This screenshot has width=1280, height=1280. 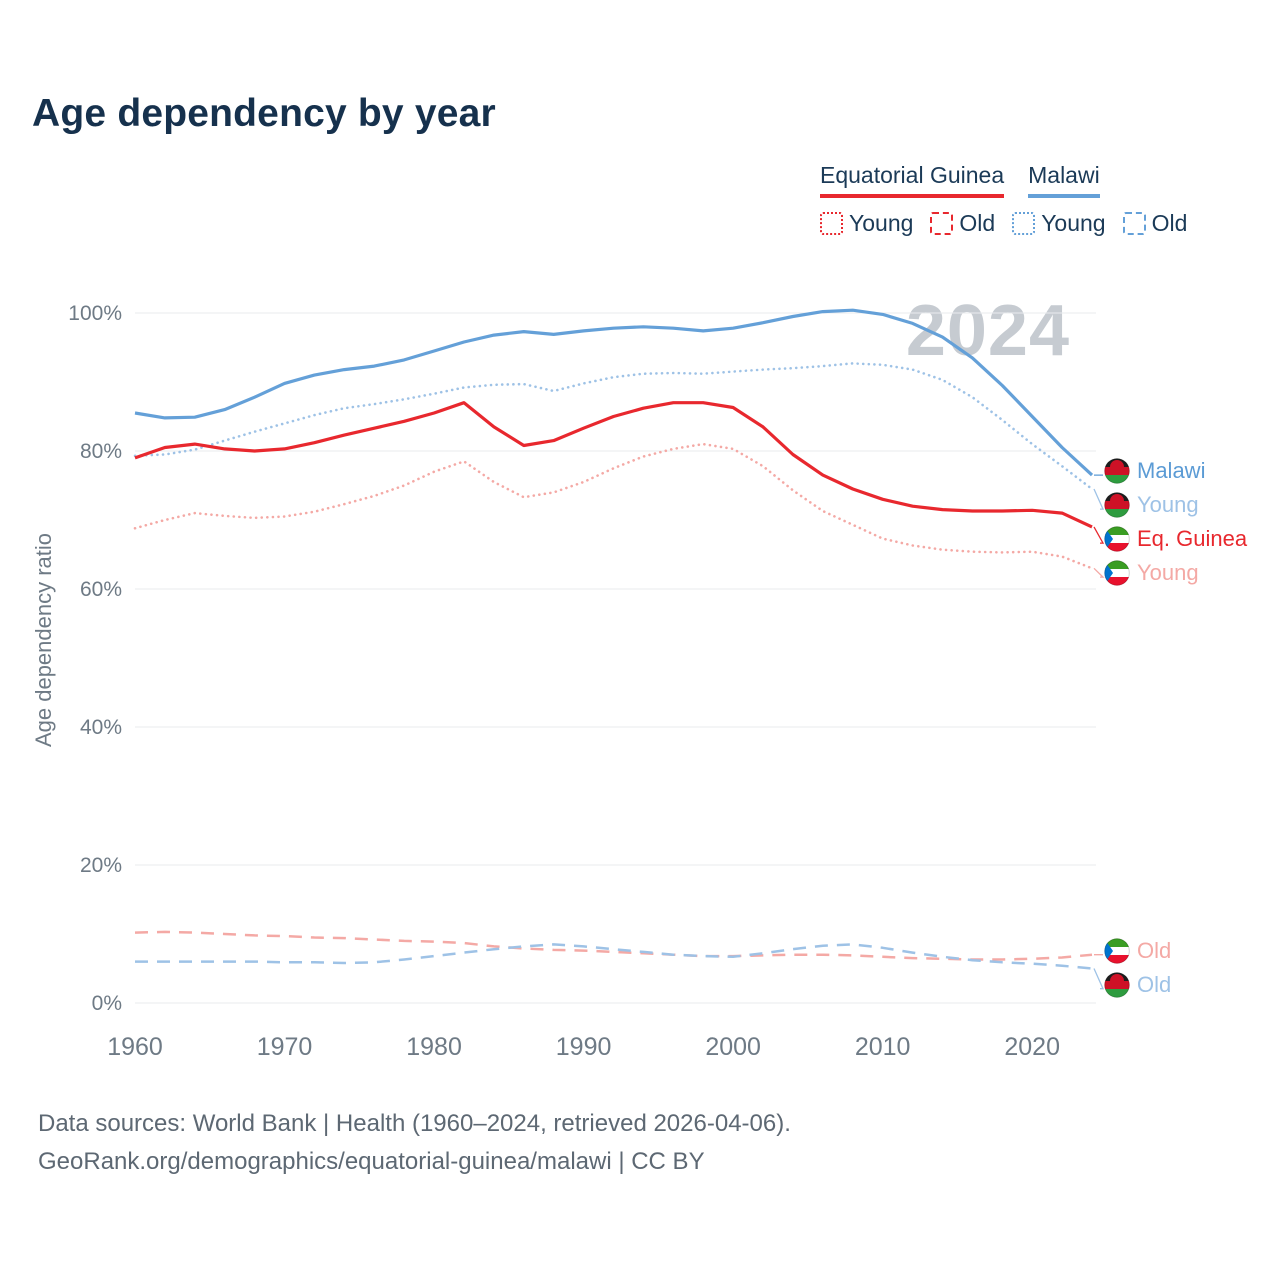 I want to click on page-title: Age dependency by year, so click(x=264, y=113).